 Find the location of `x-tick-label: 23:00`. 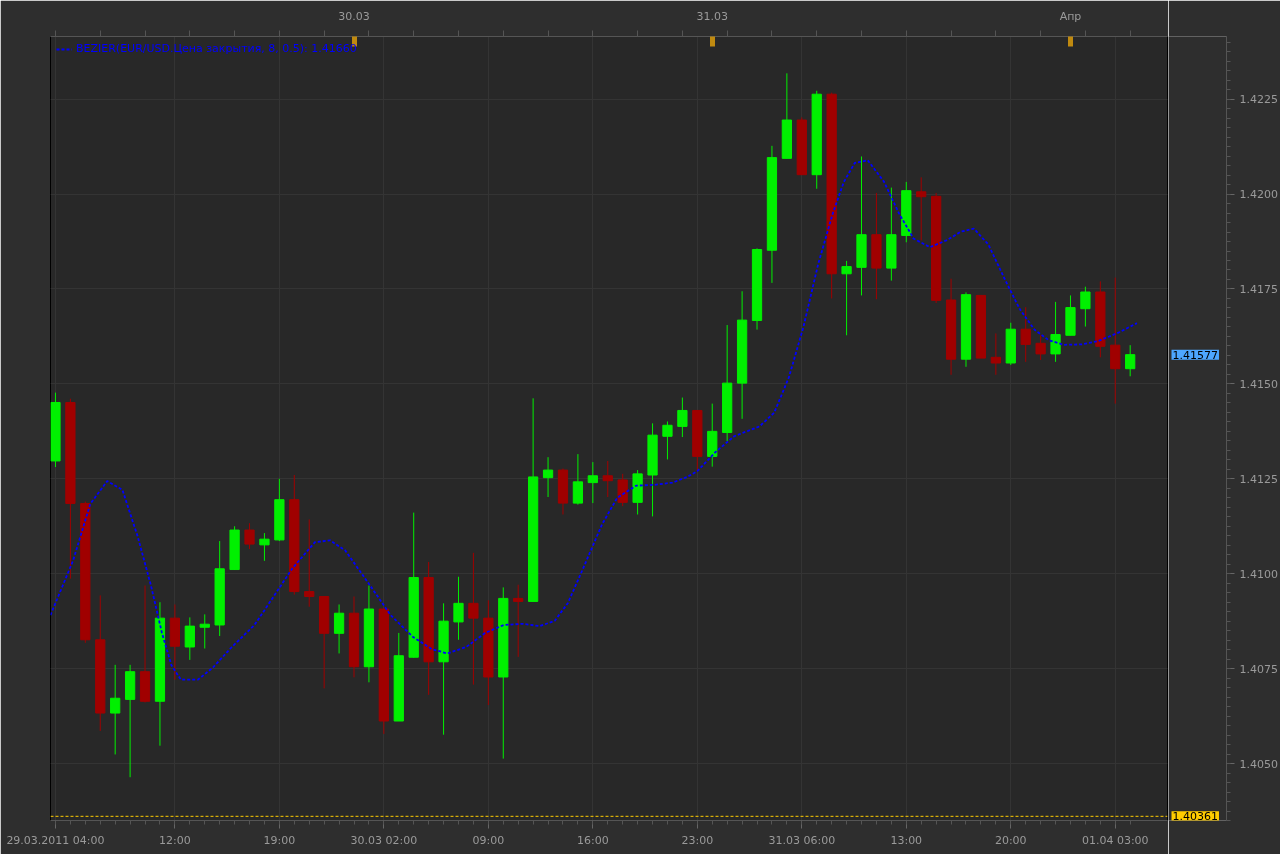

x-tick-label: 23:00 is located at coordinates (697, 840).